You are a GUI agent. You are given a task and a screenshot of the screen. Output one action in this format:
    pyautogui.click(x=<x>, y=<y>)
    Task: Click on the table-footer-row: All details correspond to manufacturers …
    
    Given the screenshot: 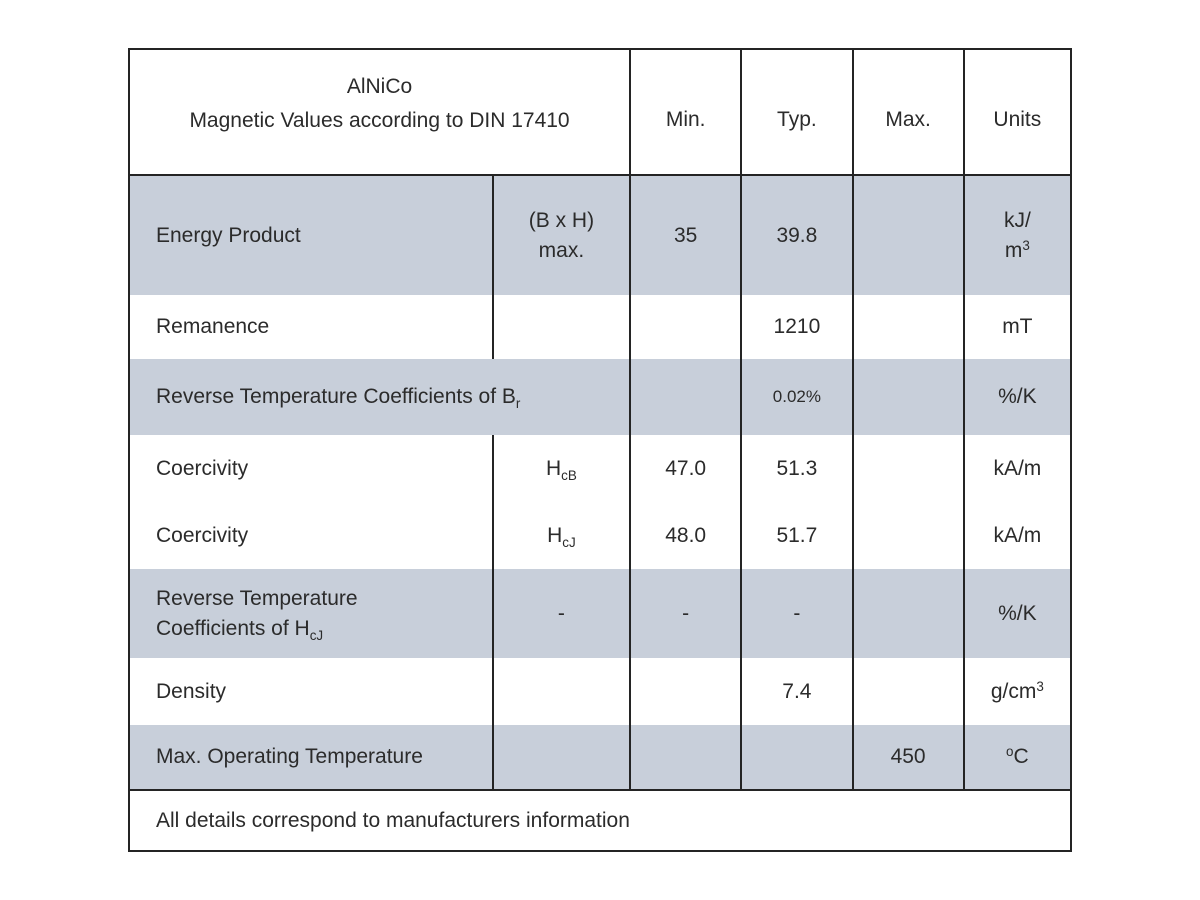 What is the action you would take?
    pyautogui.click(x=600, y=820)
    